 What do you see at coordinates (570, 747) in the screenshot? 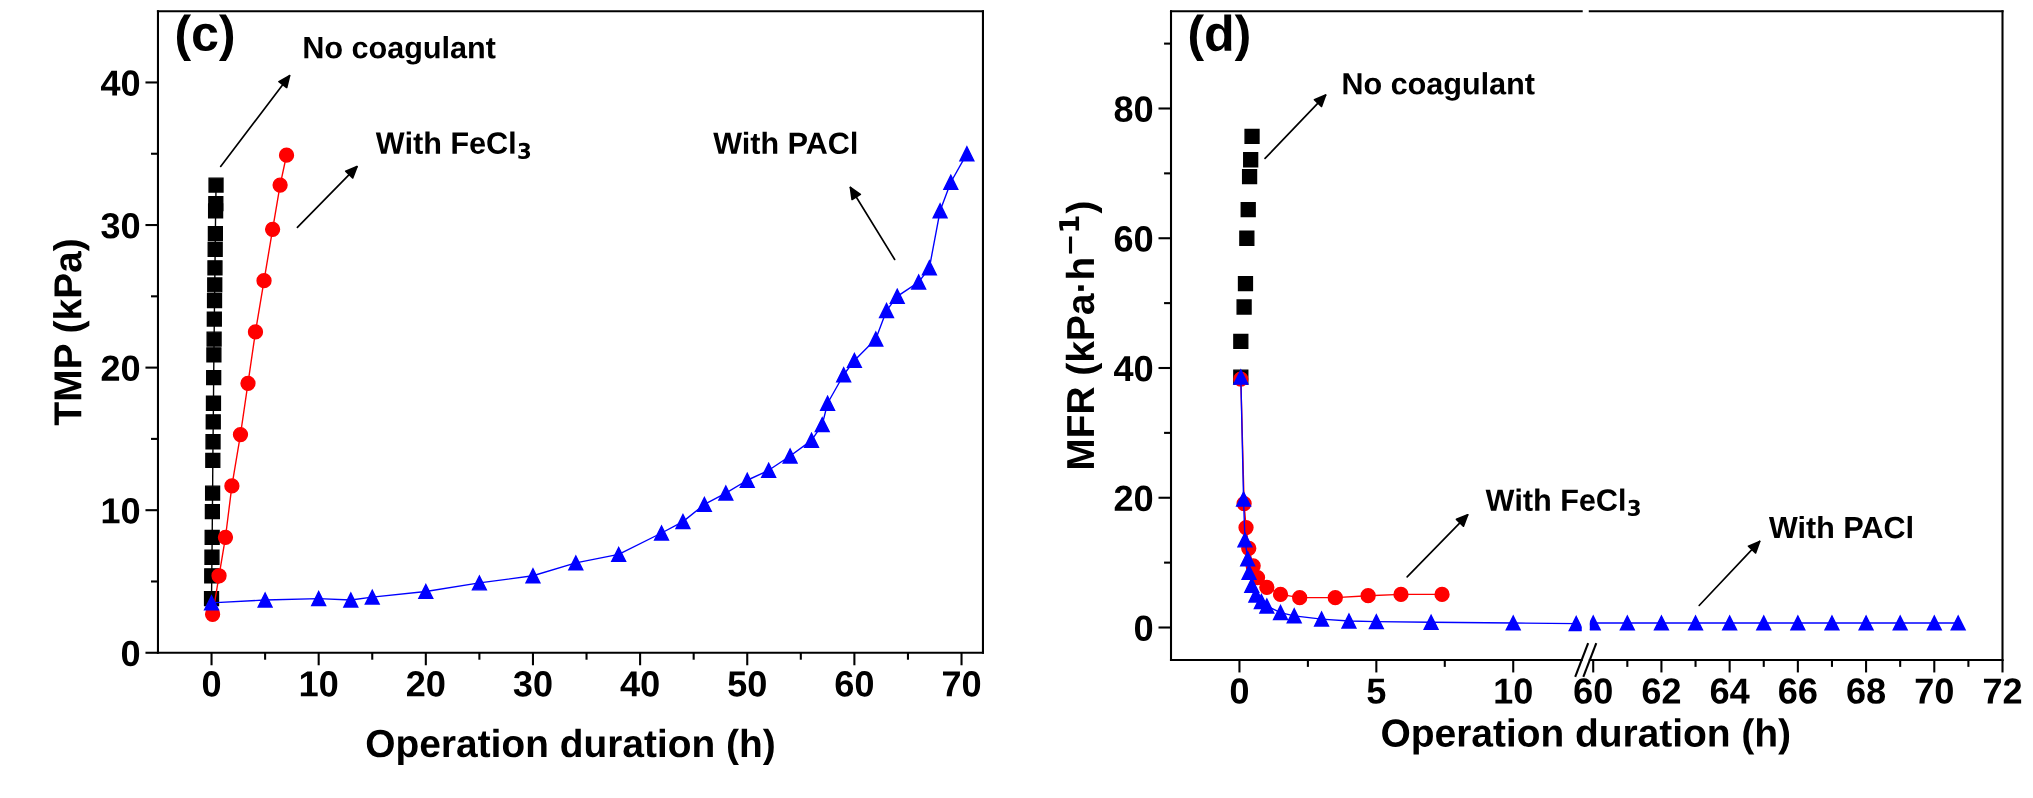
I see `x-axis-title: Operation duration (h)` at bounding box center [570, 747].